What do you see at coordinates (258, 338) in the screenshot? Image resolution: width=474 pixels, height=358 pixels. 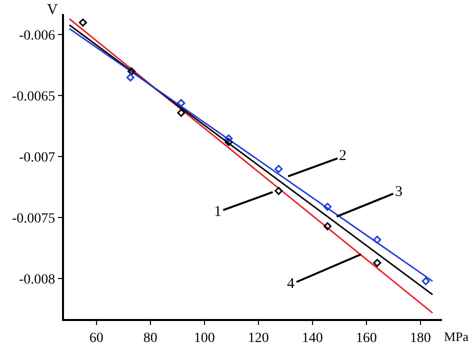 I see `x-tick-label: 120` at bounding box center [258, 338].